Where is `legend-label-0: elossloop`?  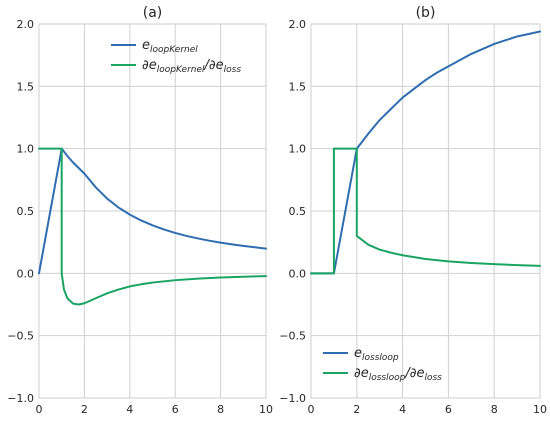 legend-label-0: elossloop is located at coordinates (376, 354).